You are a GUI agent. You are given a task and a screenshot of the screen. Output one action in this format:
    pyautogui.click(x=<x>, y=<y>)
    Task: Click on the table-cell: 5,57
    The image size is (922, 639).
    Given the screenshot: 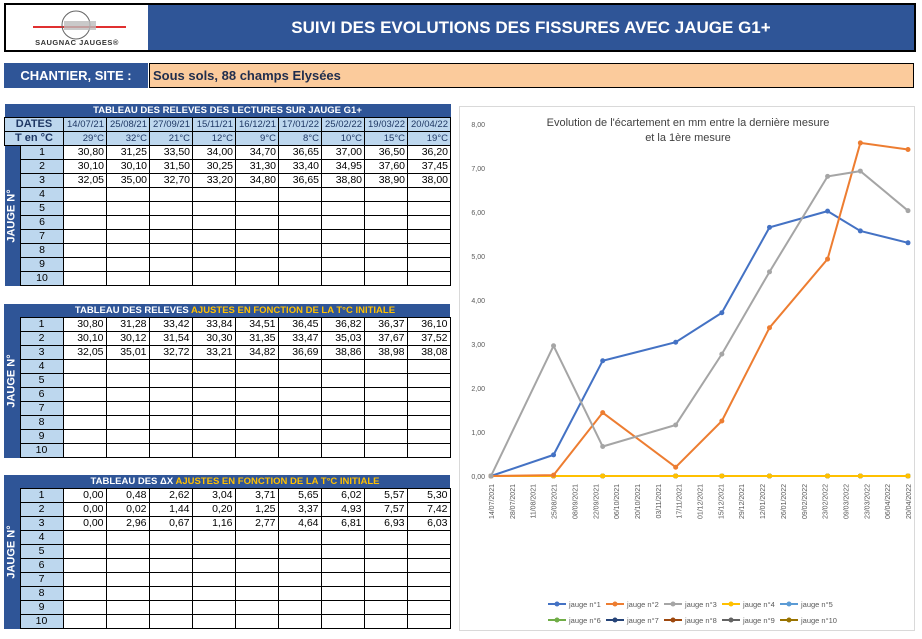 What is the action you would take?
    pyautogui.click(x=385, y=495)
    